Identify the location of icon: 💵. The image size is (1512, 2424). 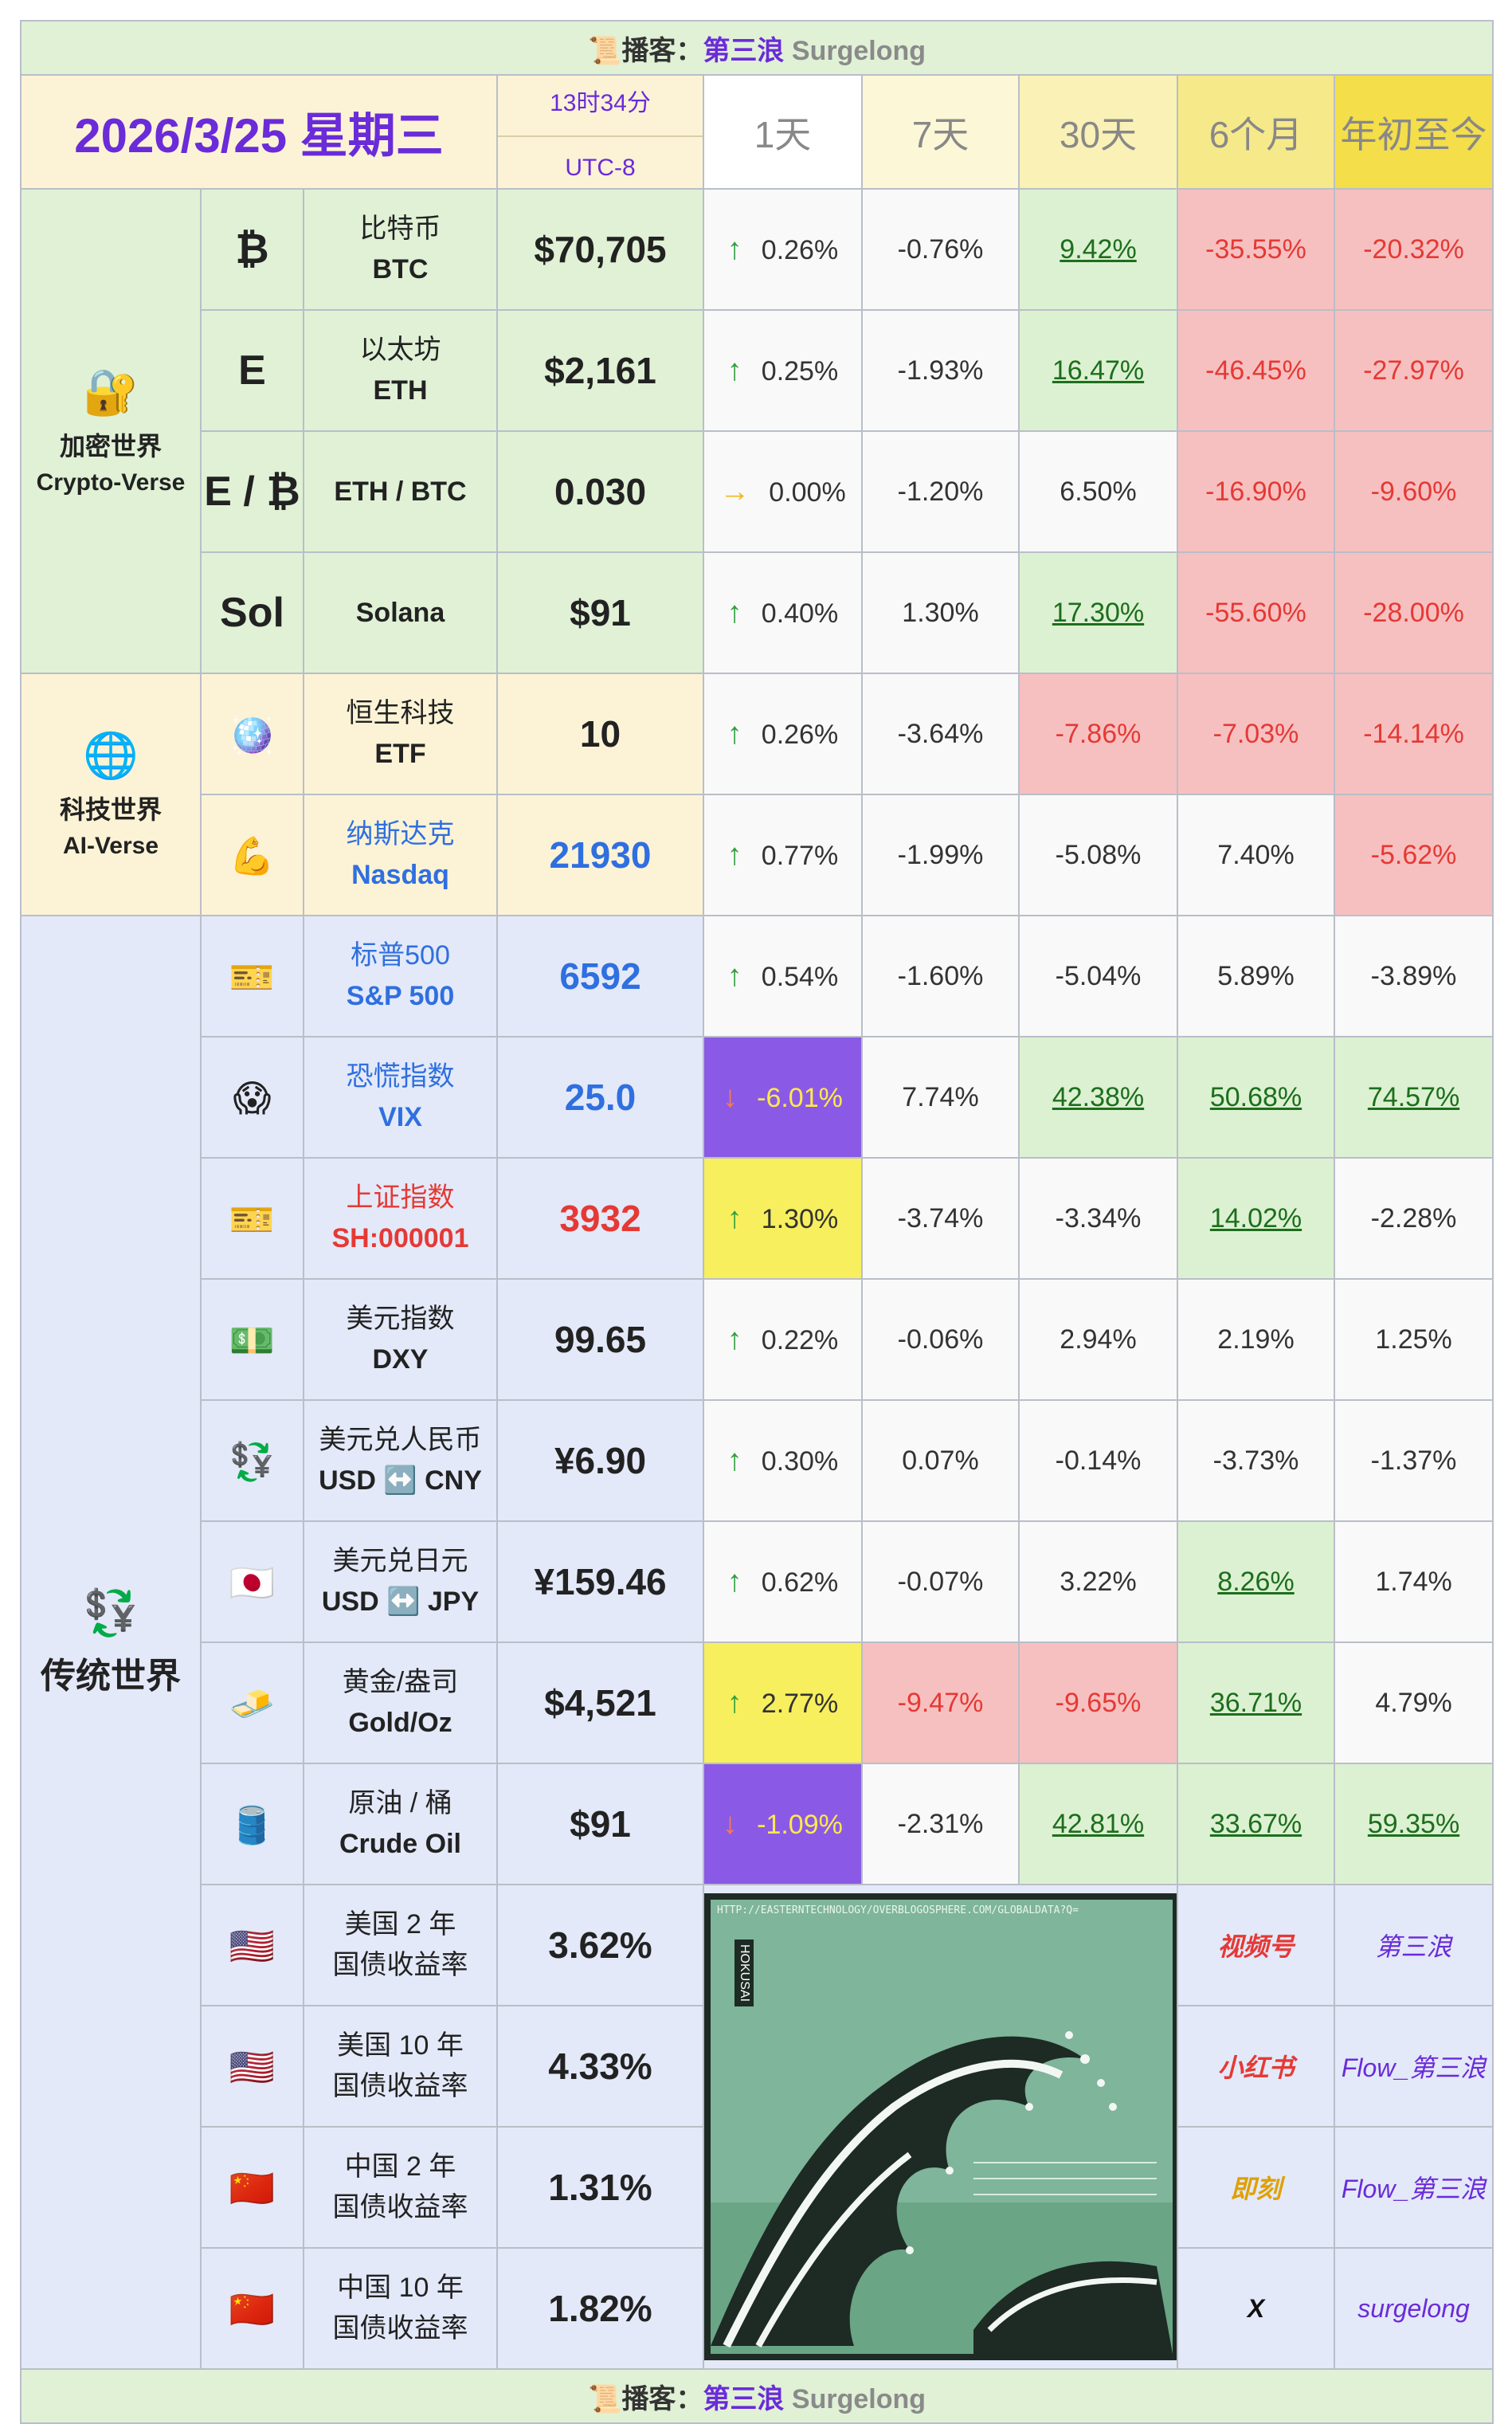
(252, 1340).